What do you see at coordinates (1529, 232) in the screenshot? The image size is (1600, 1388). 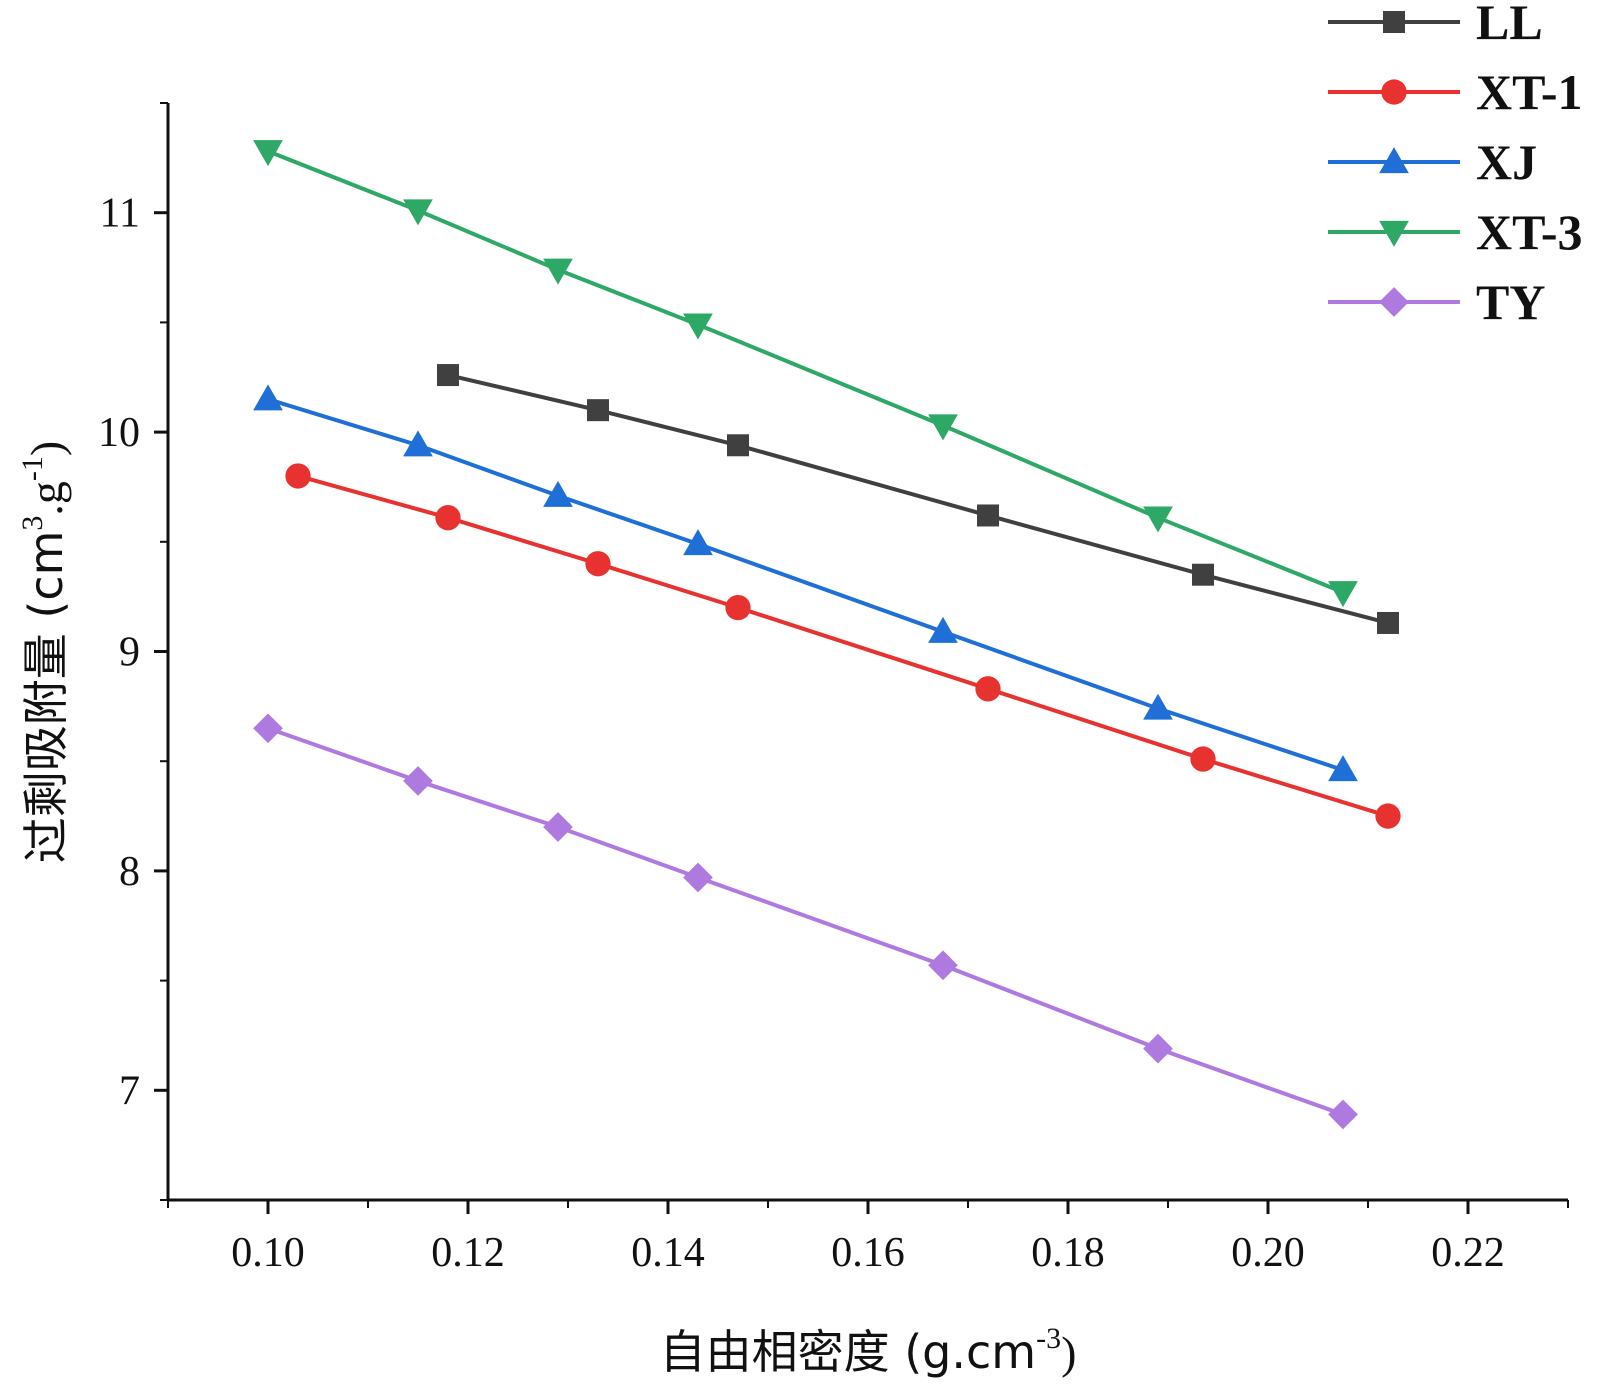 I see `legend-label-xt-3: XT-3` at bounding box center [1529, 232].